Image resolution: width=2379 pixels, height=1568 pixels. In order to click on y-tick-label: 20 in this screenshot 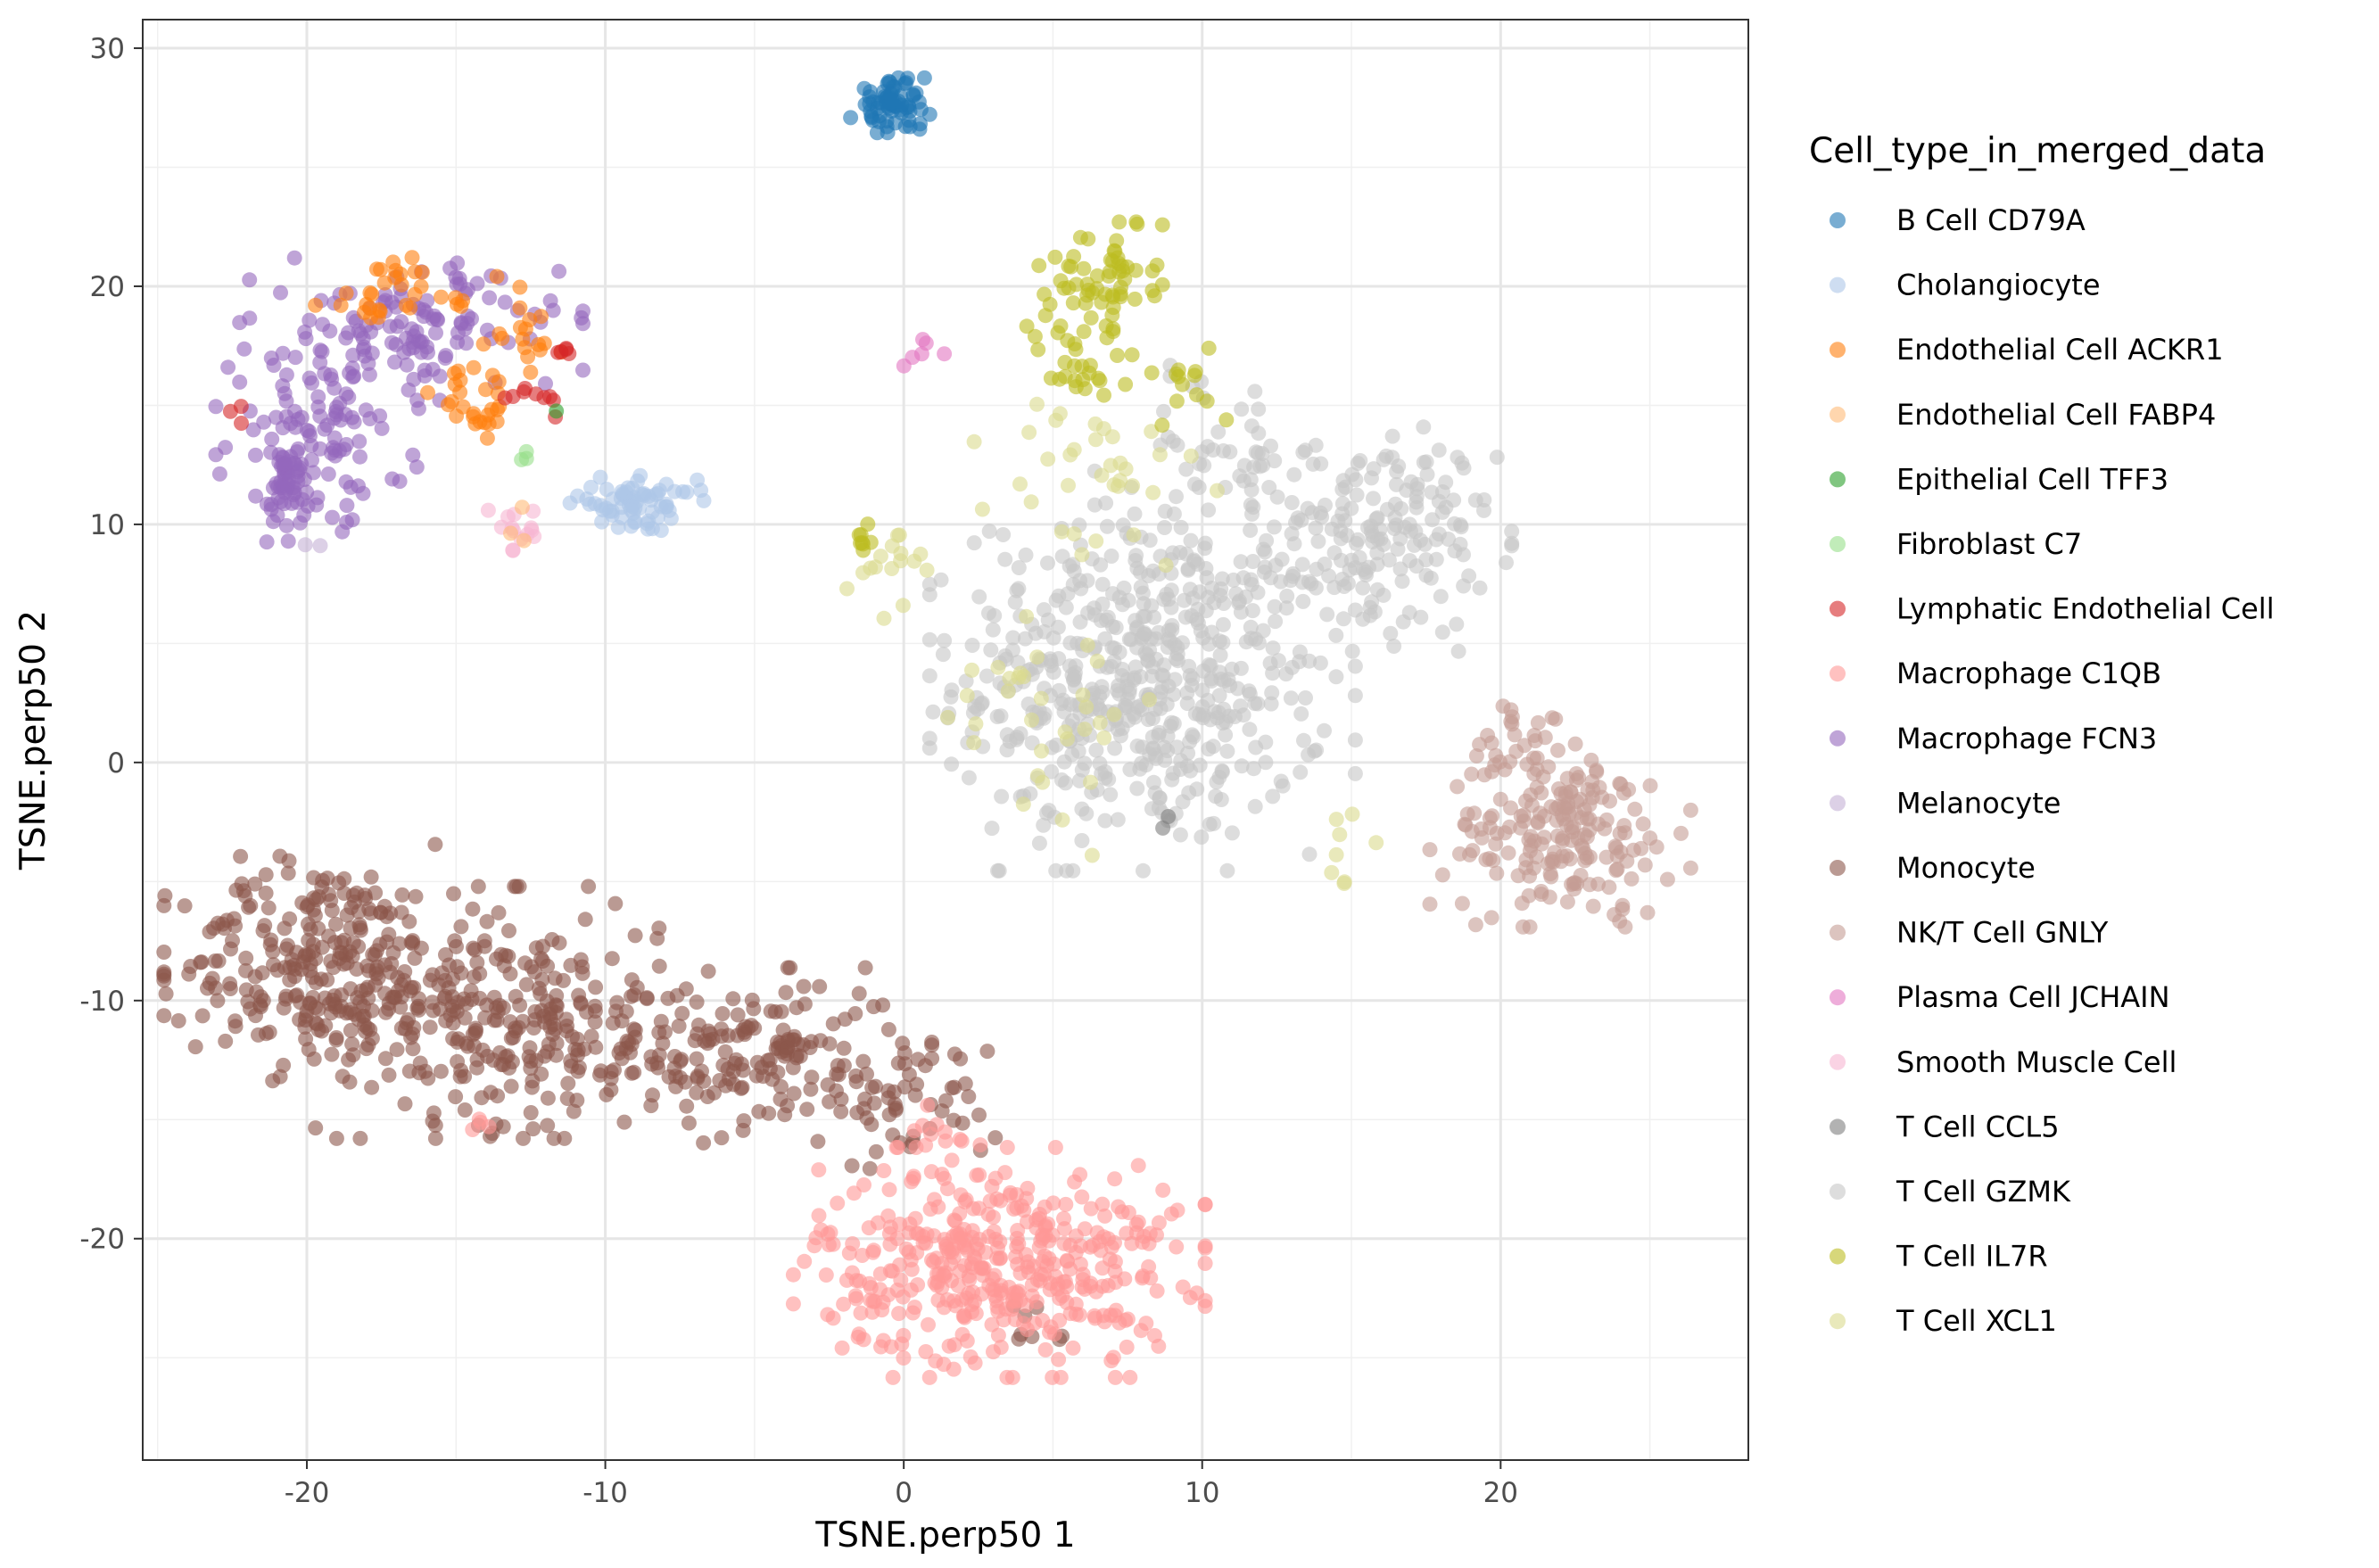, I will do `click(108, 287)`.